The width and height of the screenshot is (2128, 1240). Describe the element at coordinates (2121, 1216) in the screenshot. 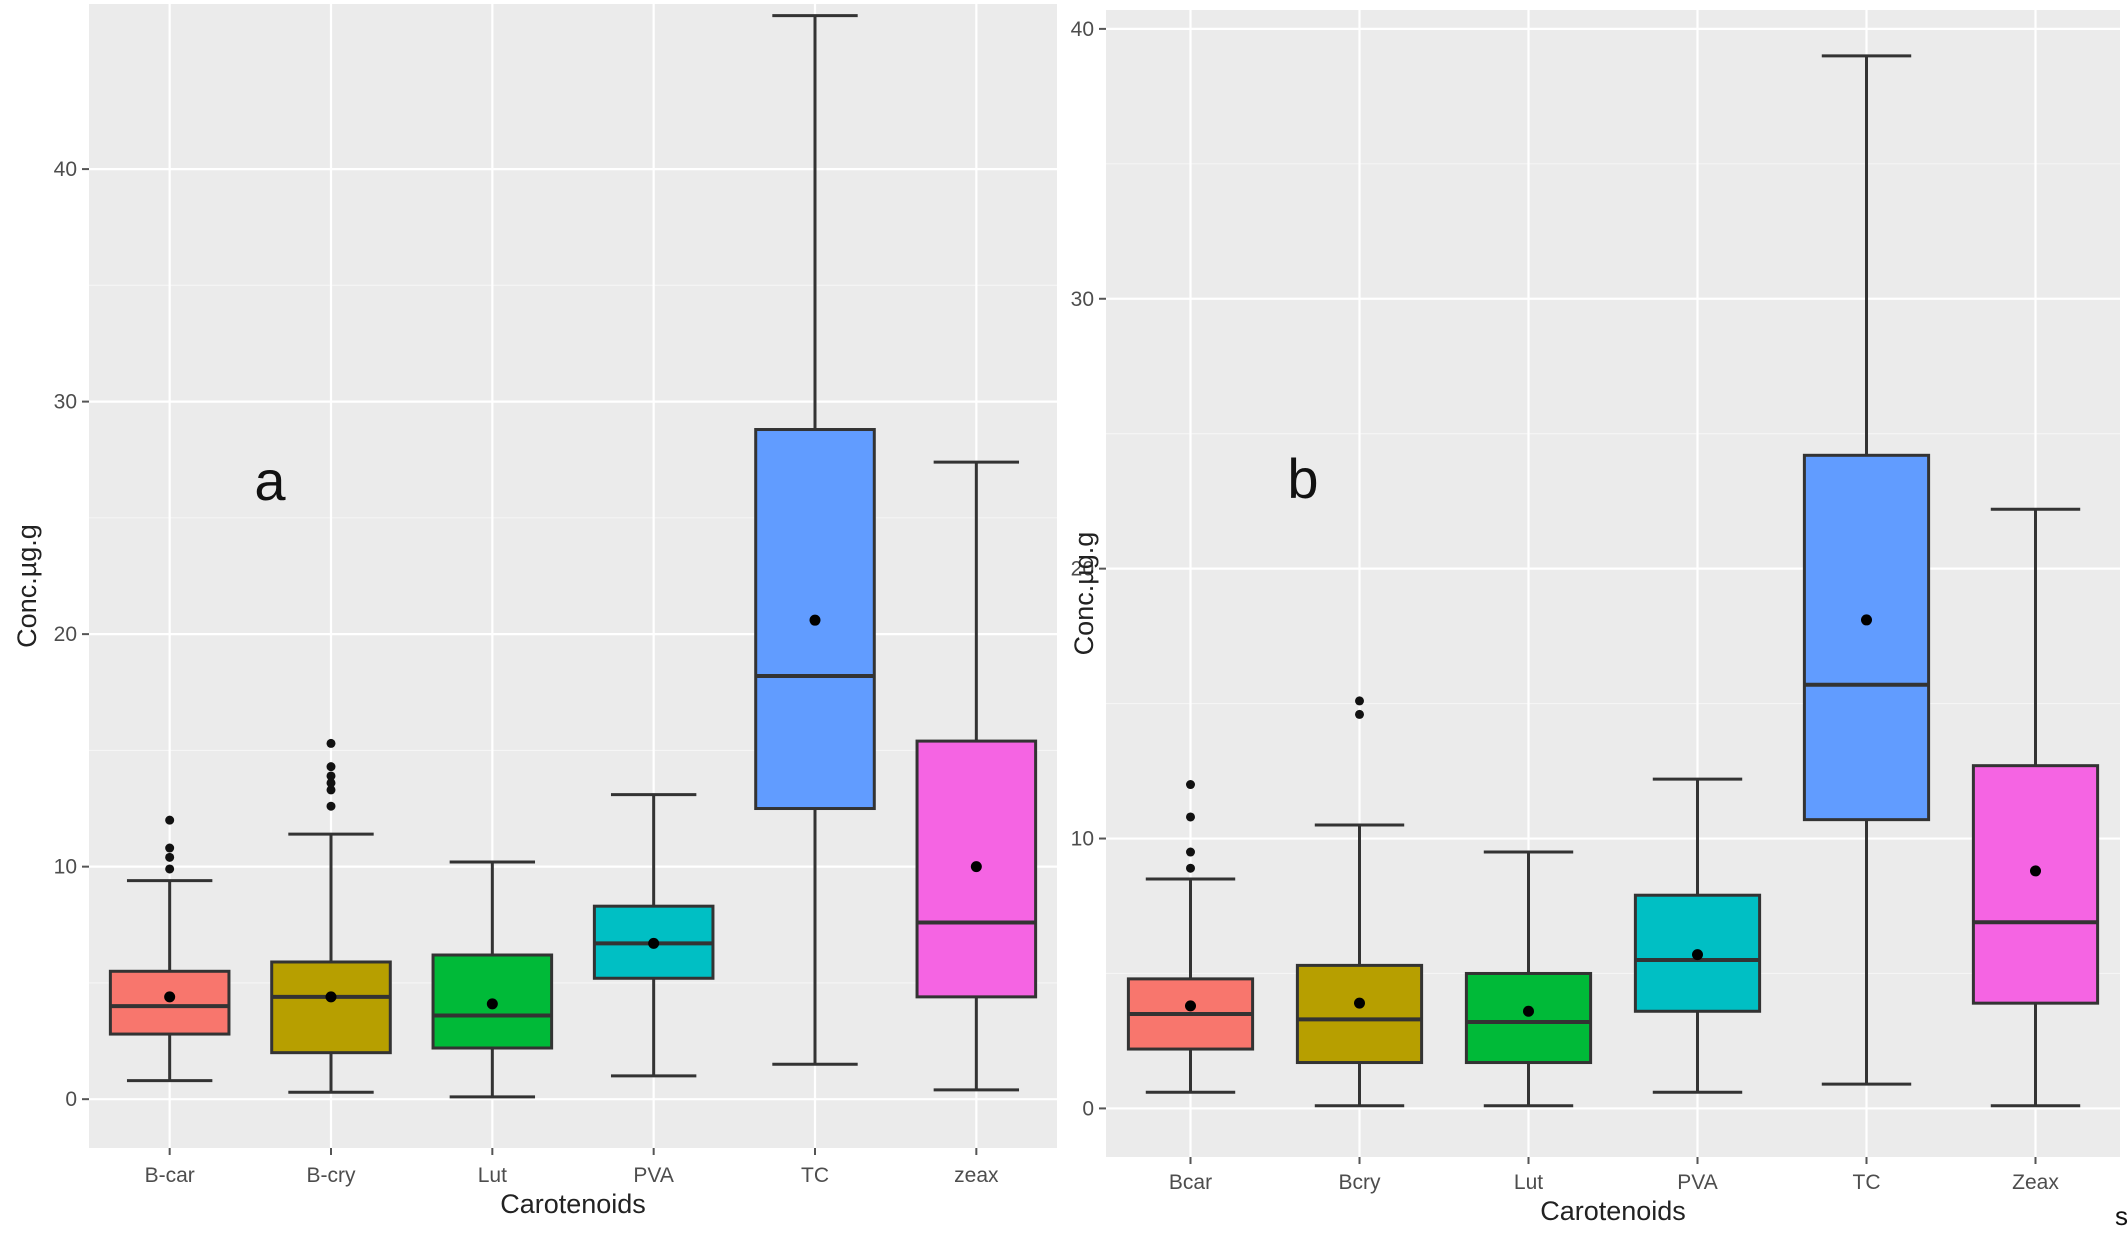

I see `corner-mark: s` at that location.